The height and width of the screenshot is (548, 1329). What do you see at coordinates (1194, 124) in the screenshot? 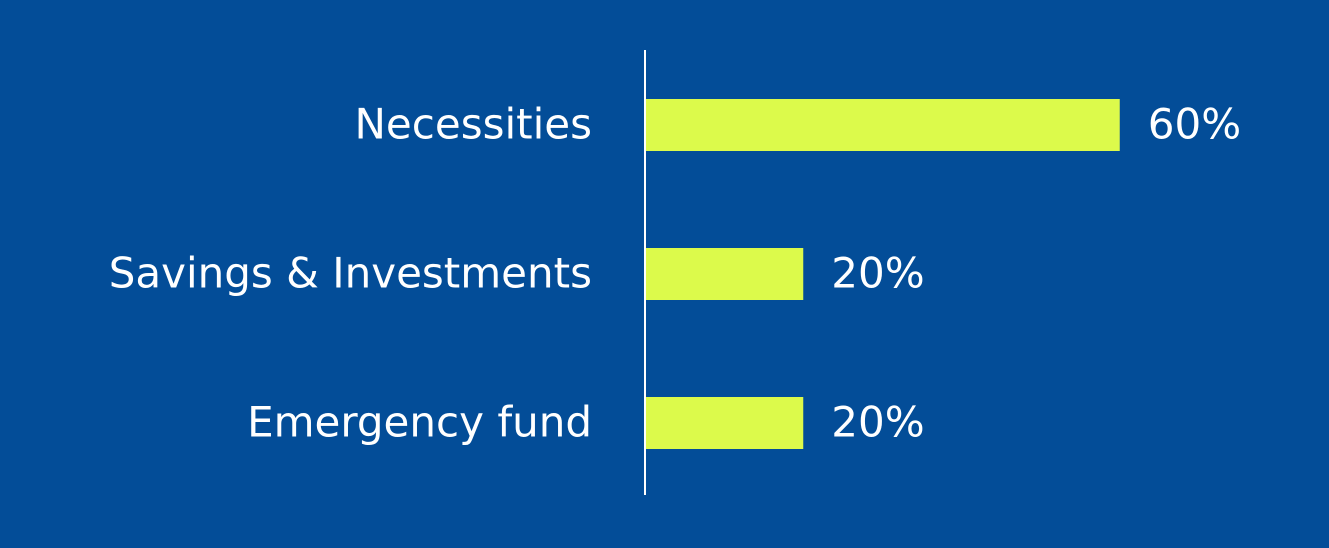
I see `value-label: 60%` at bounding box center [1194, 124].